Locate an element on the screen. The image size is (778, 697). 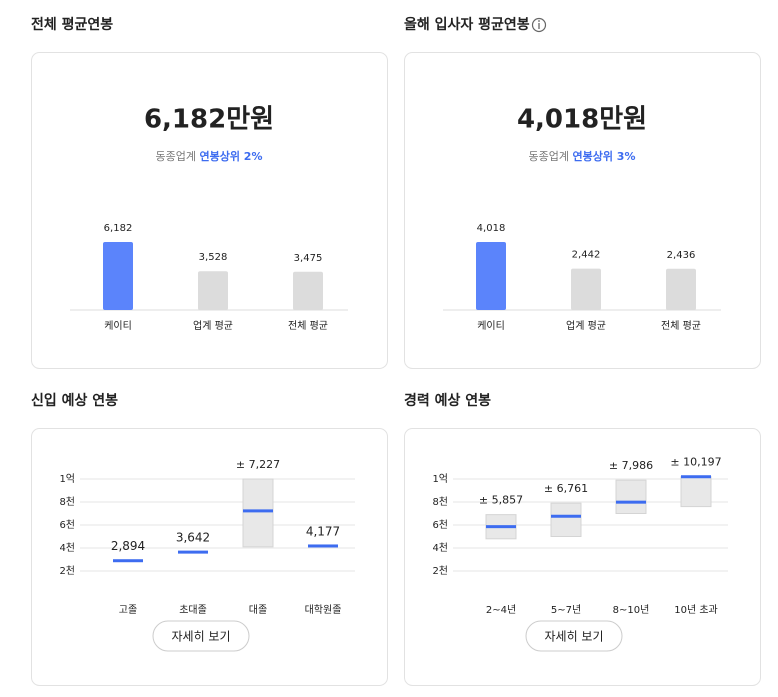
subtitle: 동종업계 연봉상위 3% is located at coordinates (582, 156).